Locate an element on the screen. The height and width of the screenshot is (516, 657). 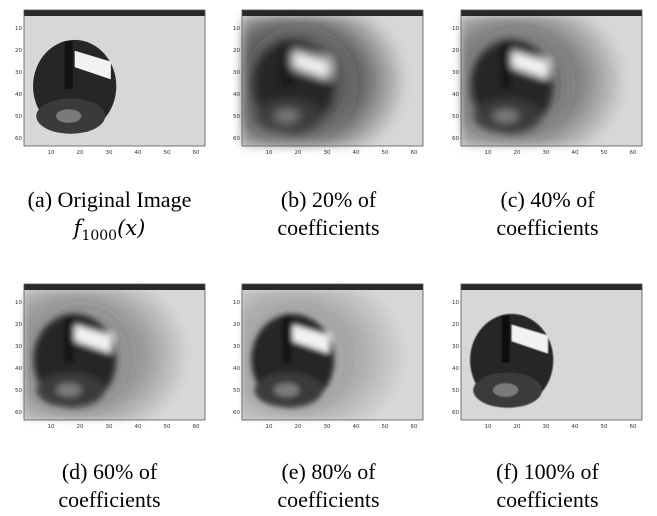
image-panel-e: 10 20 30 40 50 60 10 20 30 40 50 60 is located at coordinates (327, 357).